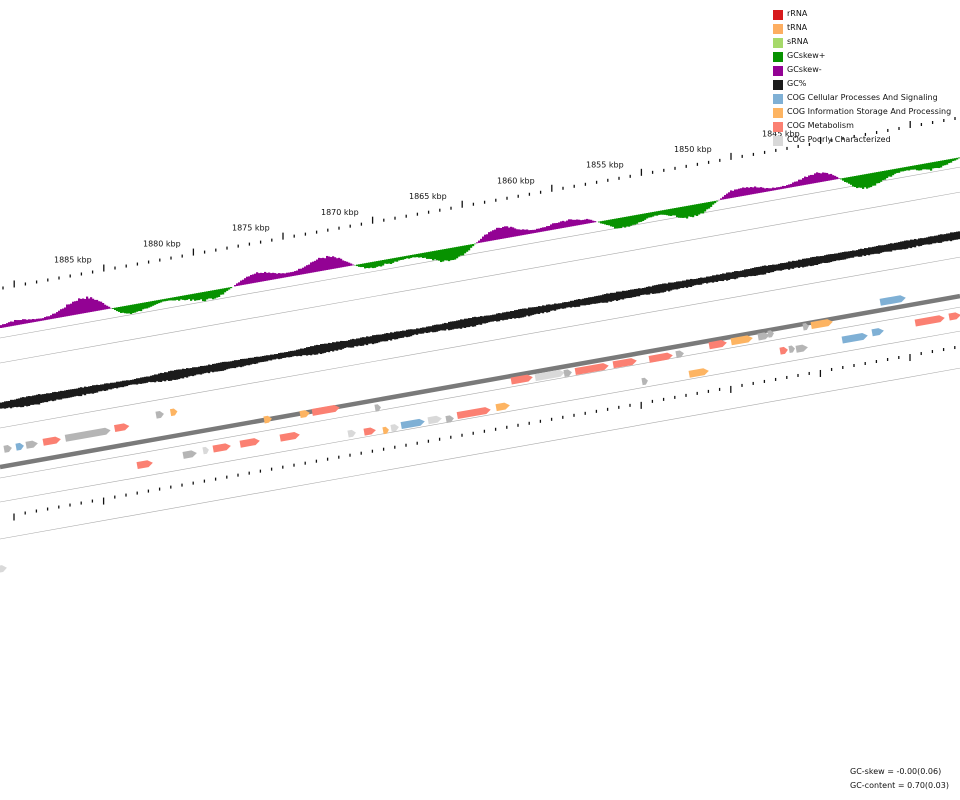 This screenshot has height=800, width=960. Describe the element at coordinates (781, 133) in the screenshot. I see `scale-label: 1845 kbp` at that location.